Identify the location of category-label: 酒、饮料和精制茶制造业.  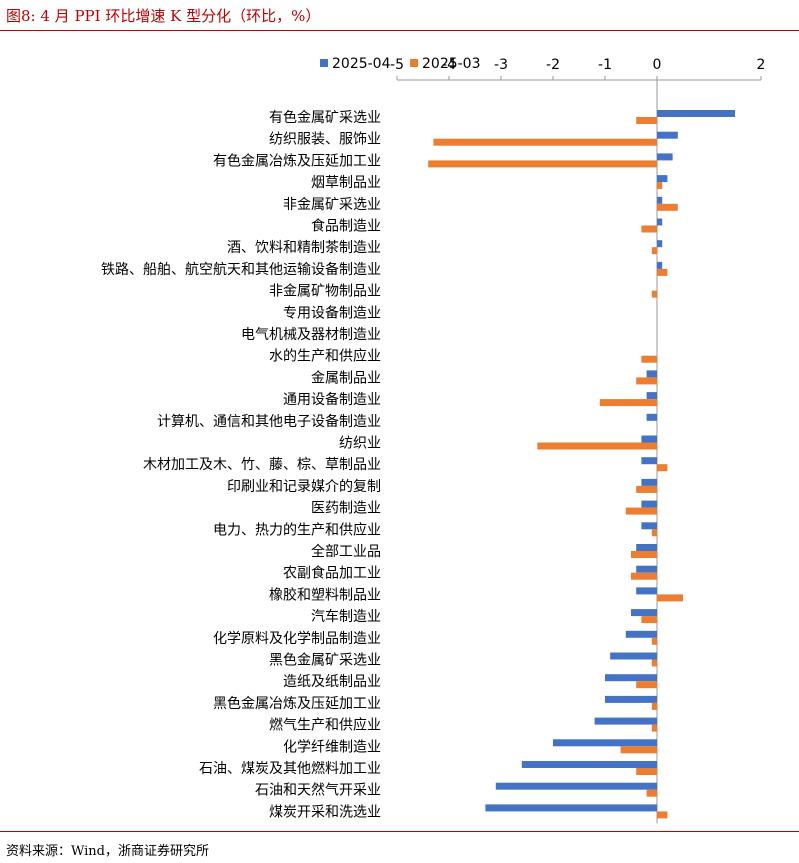
(304, 248).